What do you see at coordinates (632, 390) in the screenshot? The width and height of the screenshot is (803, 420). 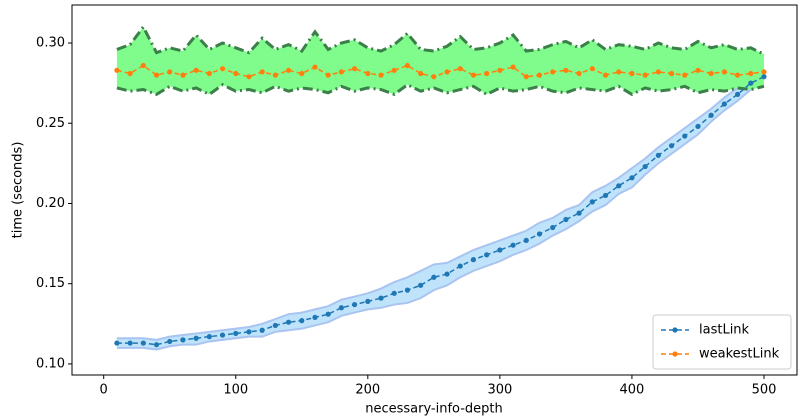 I see `x-tick-label: 400` at bounding box center [632, 390].